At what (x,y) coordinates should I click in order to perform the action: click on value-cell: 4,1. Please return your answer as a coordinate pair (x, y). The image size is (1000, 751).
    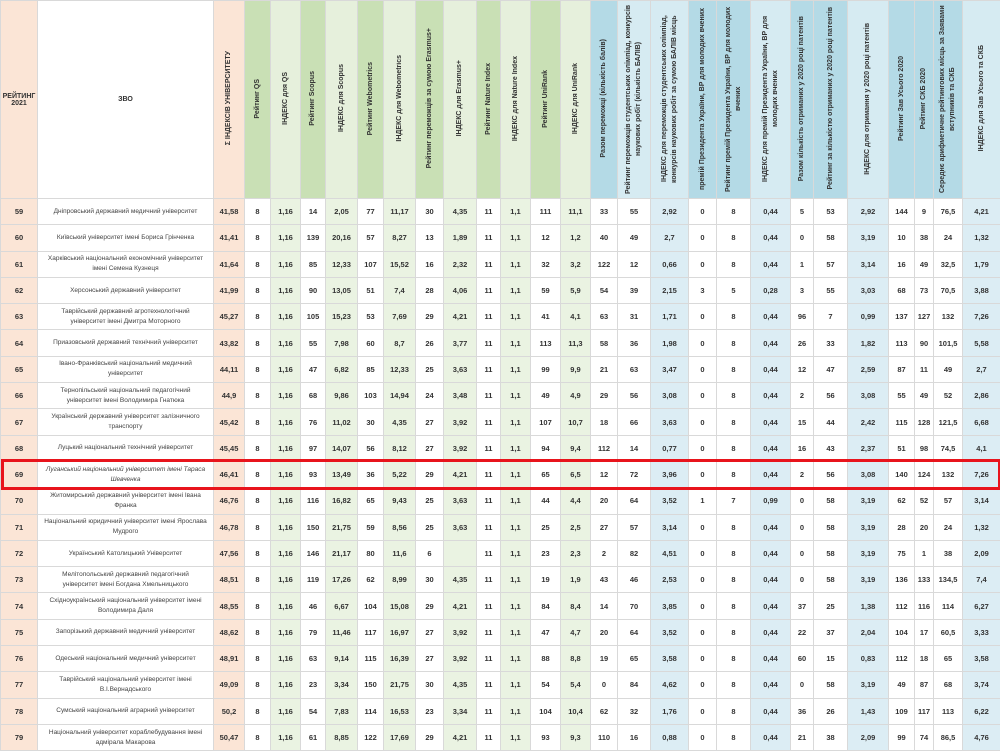
    Looking at the image, I should click on (575, 317).